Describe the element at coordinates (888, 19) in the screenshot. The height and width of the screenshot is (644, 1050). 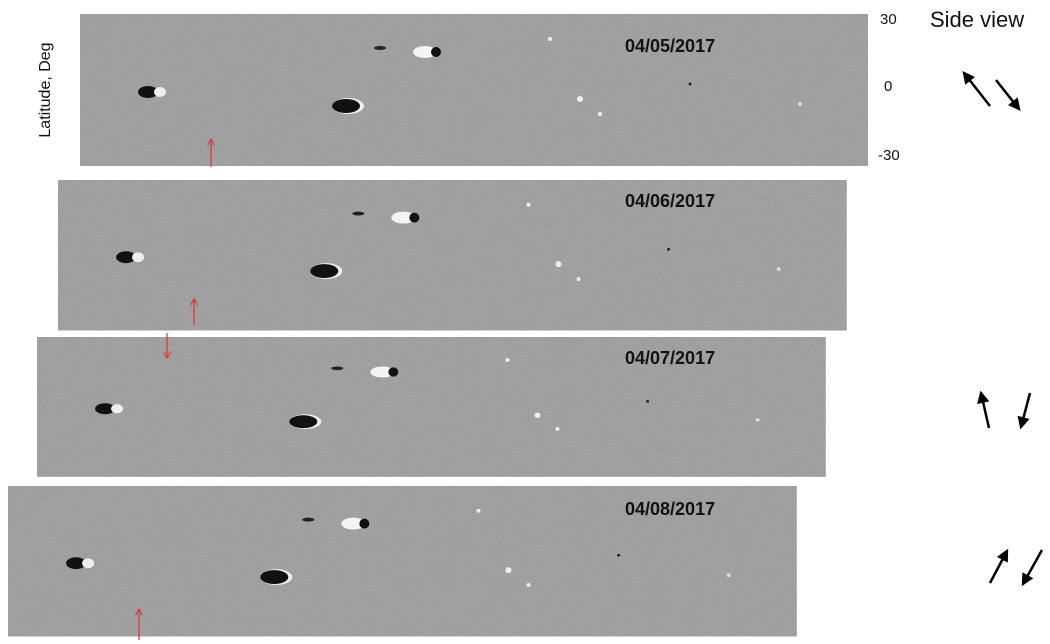
I see `tick-label: 30` at that location.